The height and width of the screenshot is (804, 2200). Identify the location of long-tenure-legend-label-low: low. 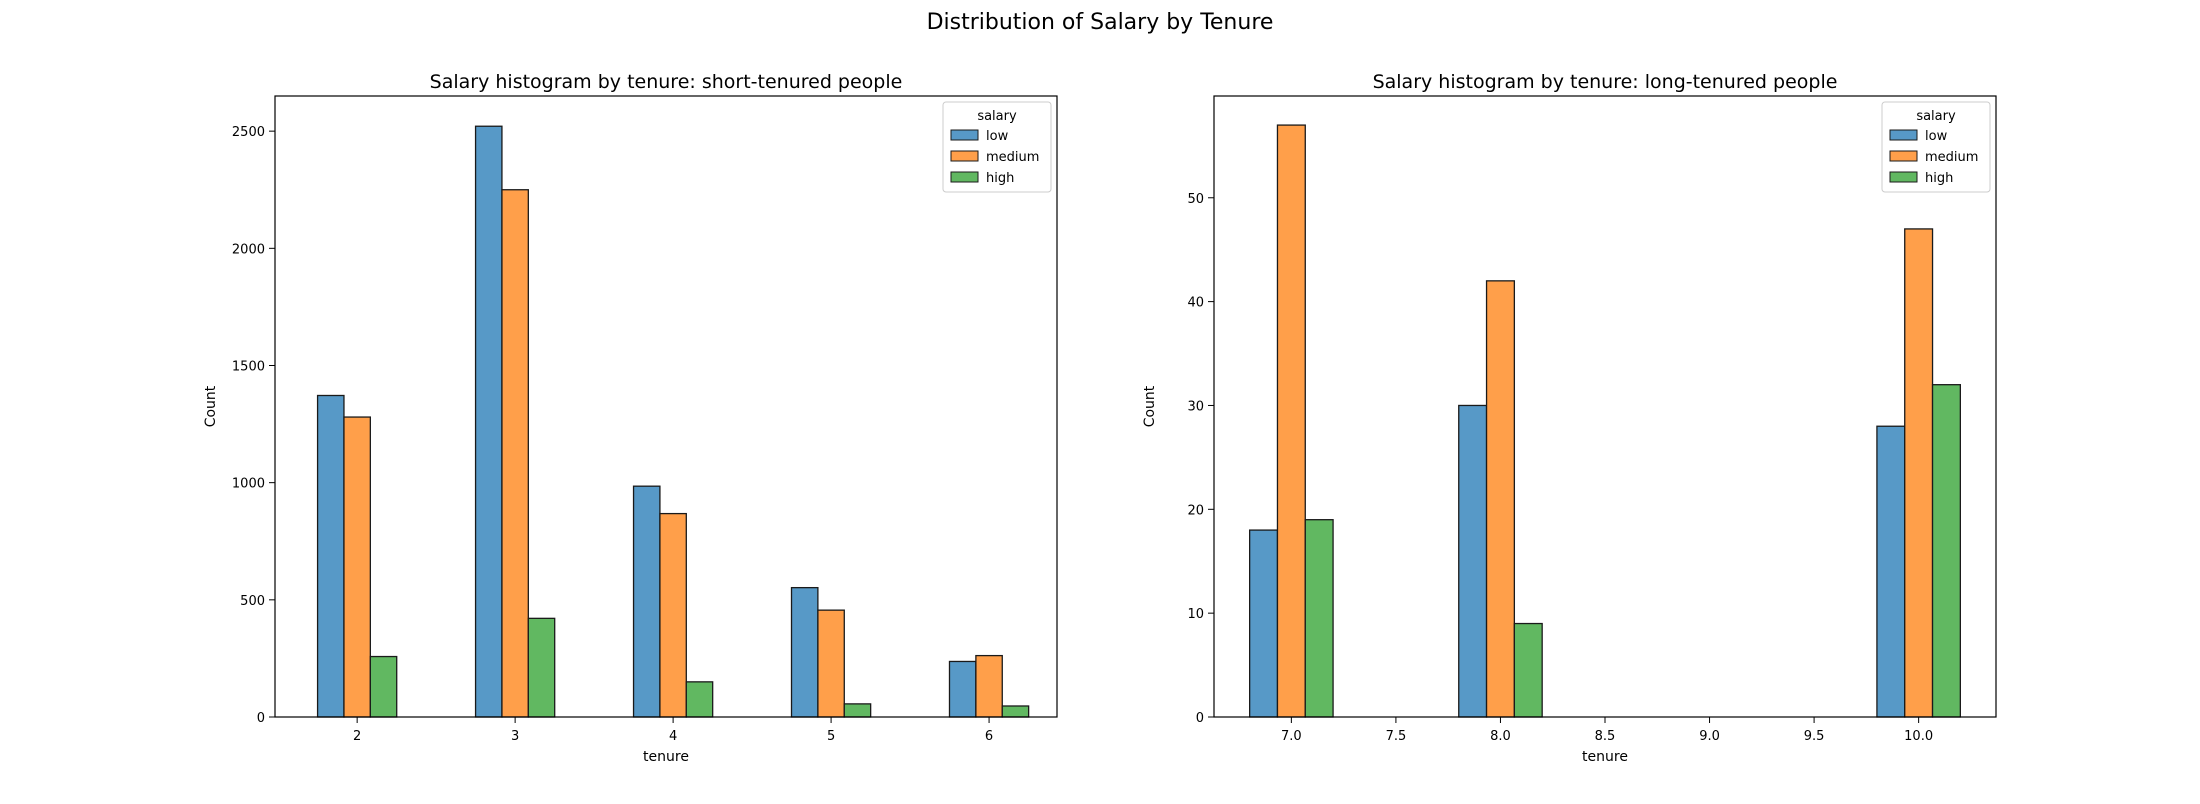
(1936, 136).